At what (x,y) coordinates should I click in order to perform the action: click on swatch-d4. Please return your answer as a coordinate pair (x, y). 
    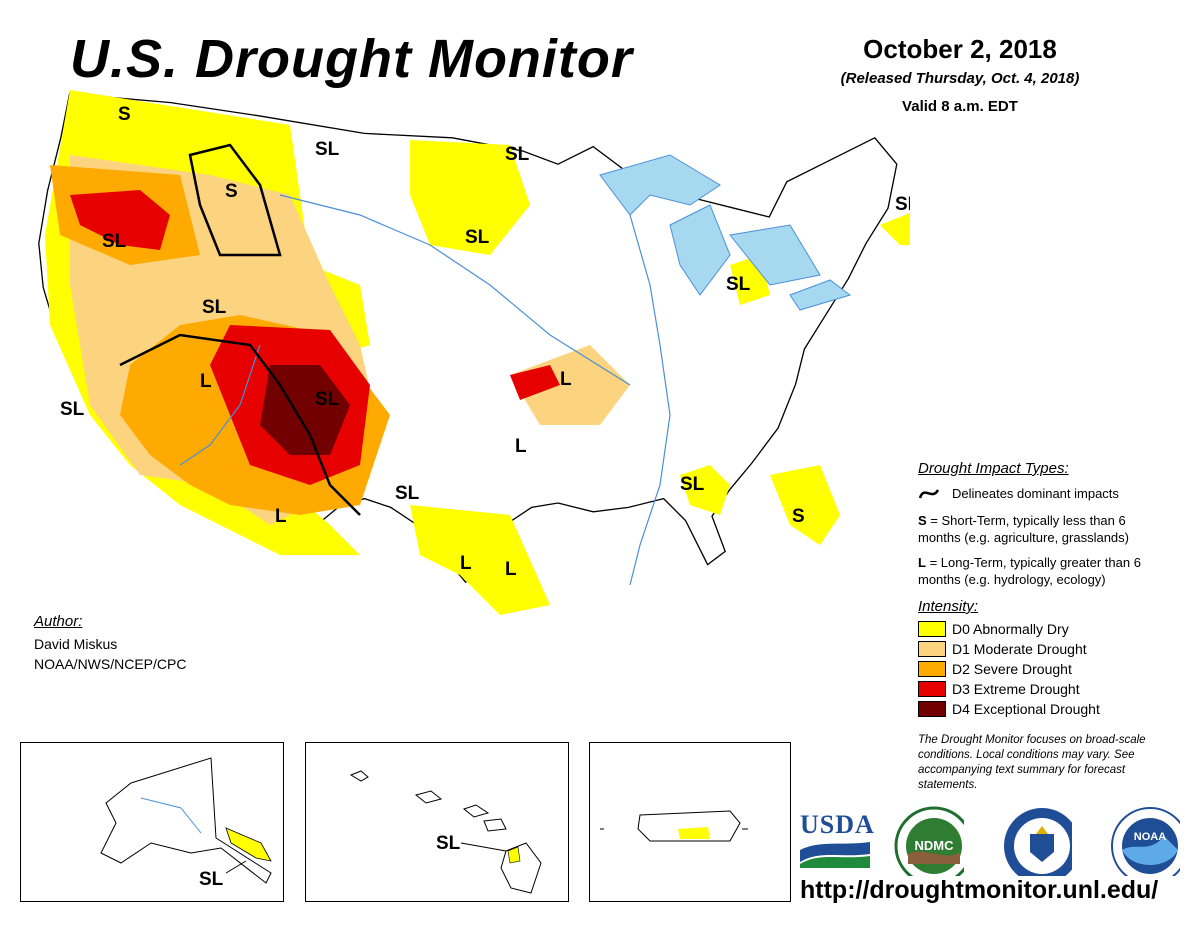
    Looking at the image, I should click on (932, 709).